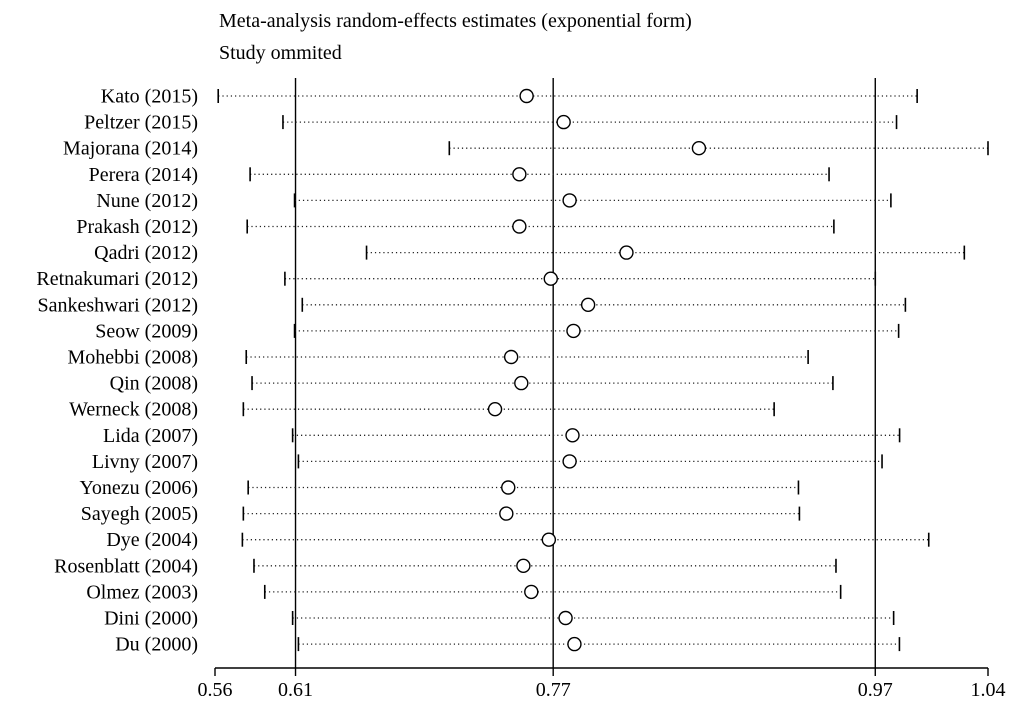  Describe the element at coordinates (445, 566) in the screenshot. I see `study-row: Rosenblatt (2004)` at that location.